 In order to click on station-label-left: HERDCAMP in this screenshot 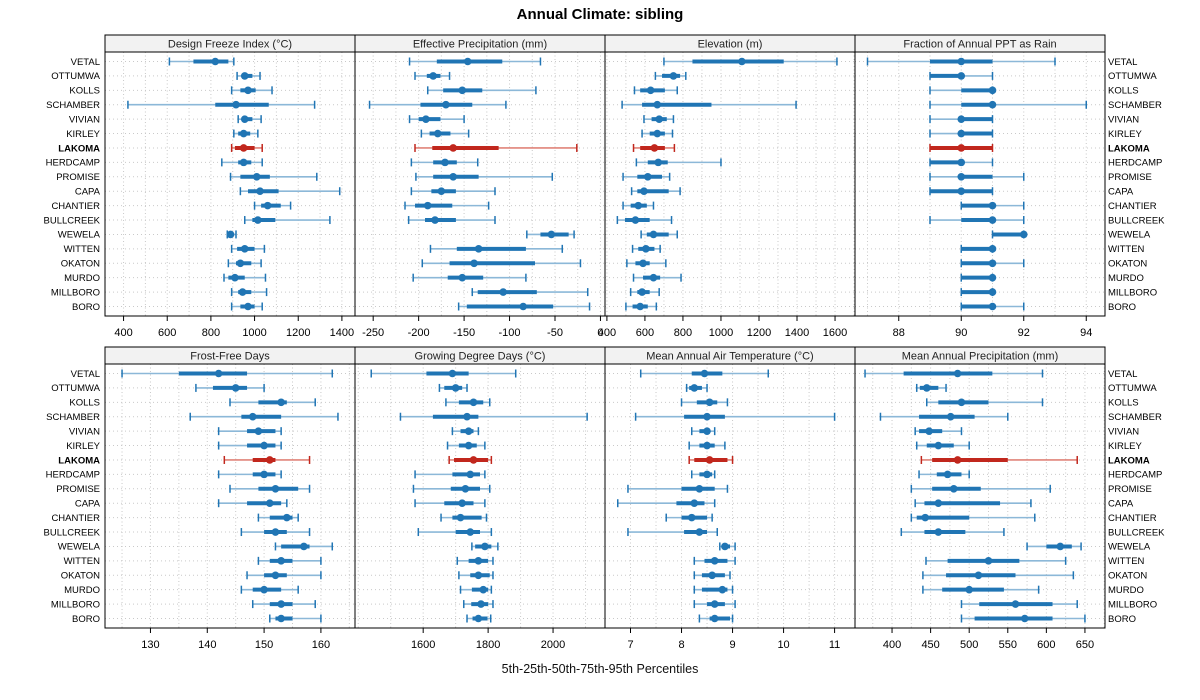, I will do `click(73, 475)`.